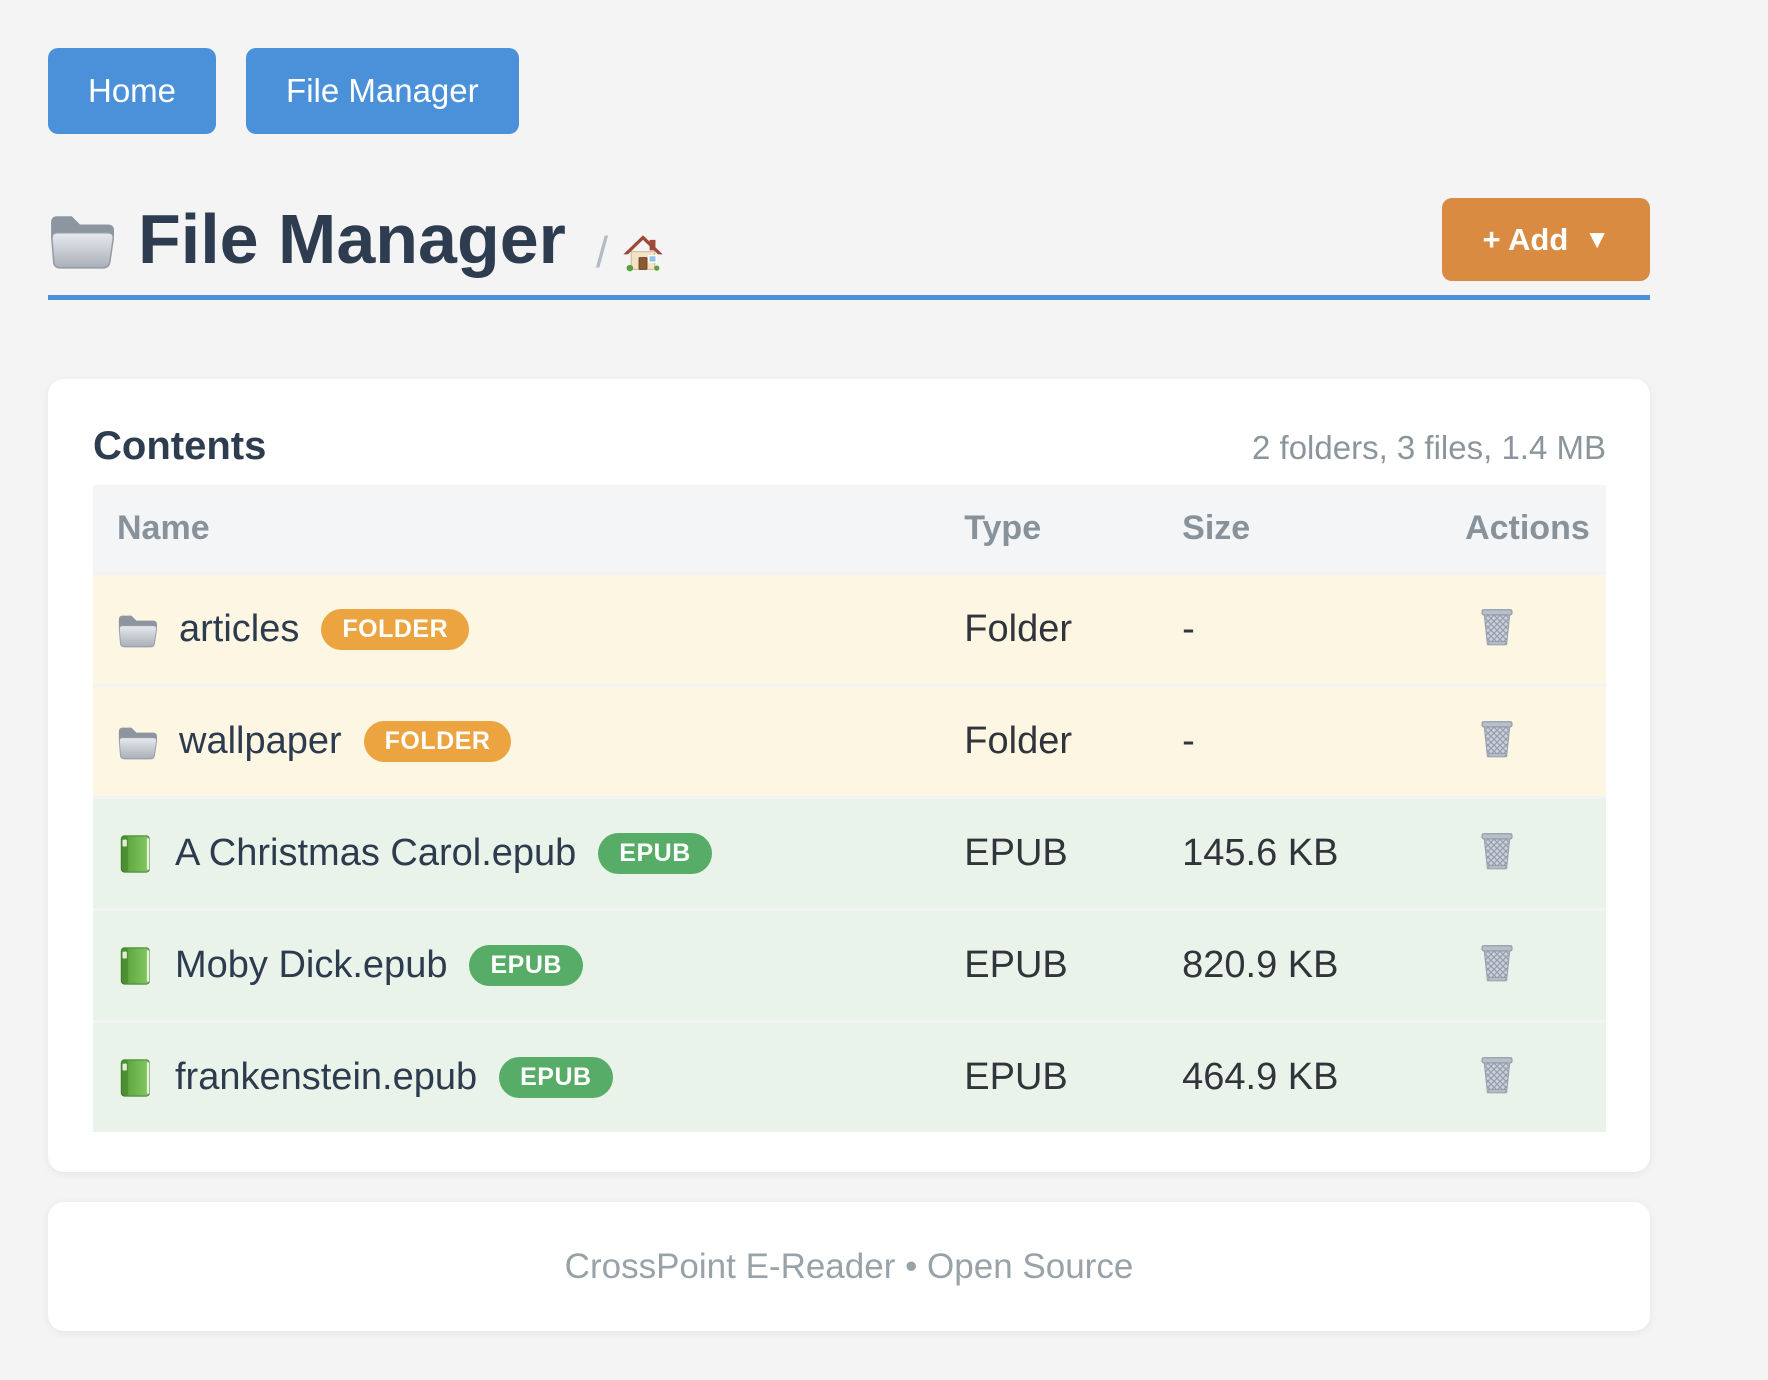 This screenshot has height=1380, width=1768. What do you see at coordinates (1525, 239) in the screenshot?
I see `add-button-label: + Add` at bounding box center [1525, 239].